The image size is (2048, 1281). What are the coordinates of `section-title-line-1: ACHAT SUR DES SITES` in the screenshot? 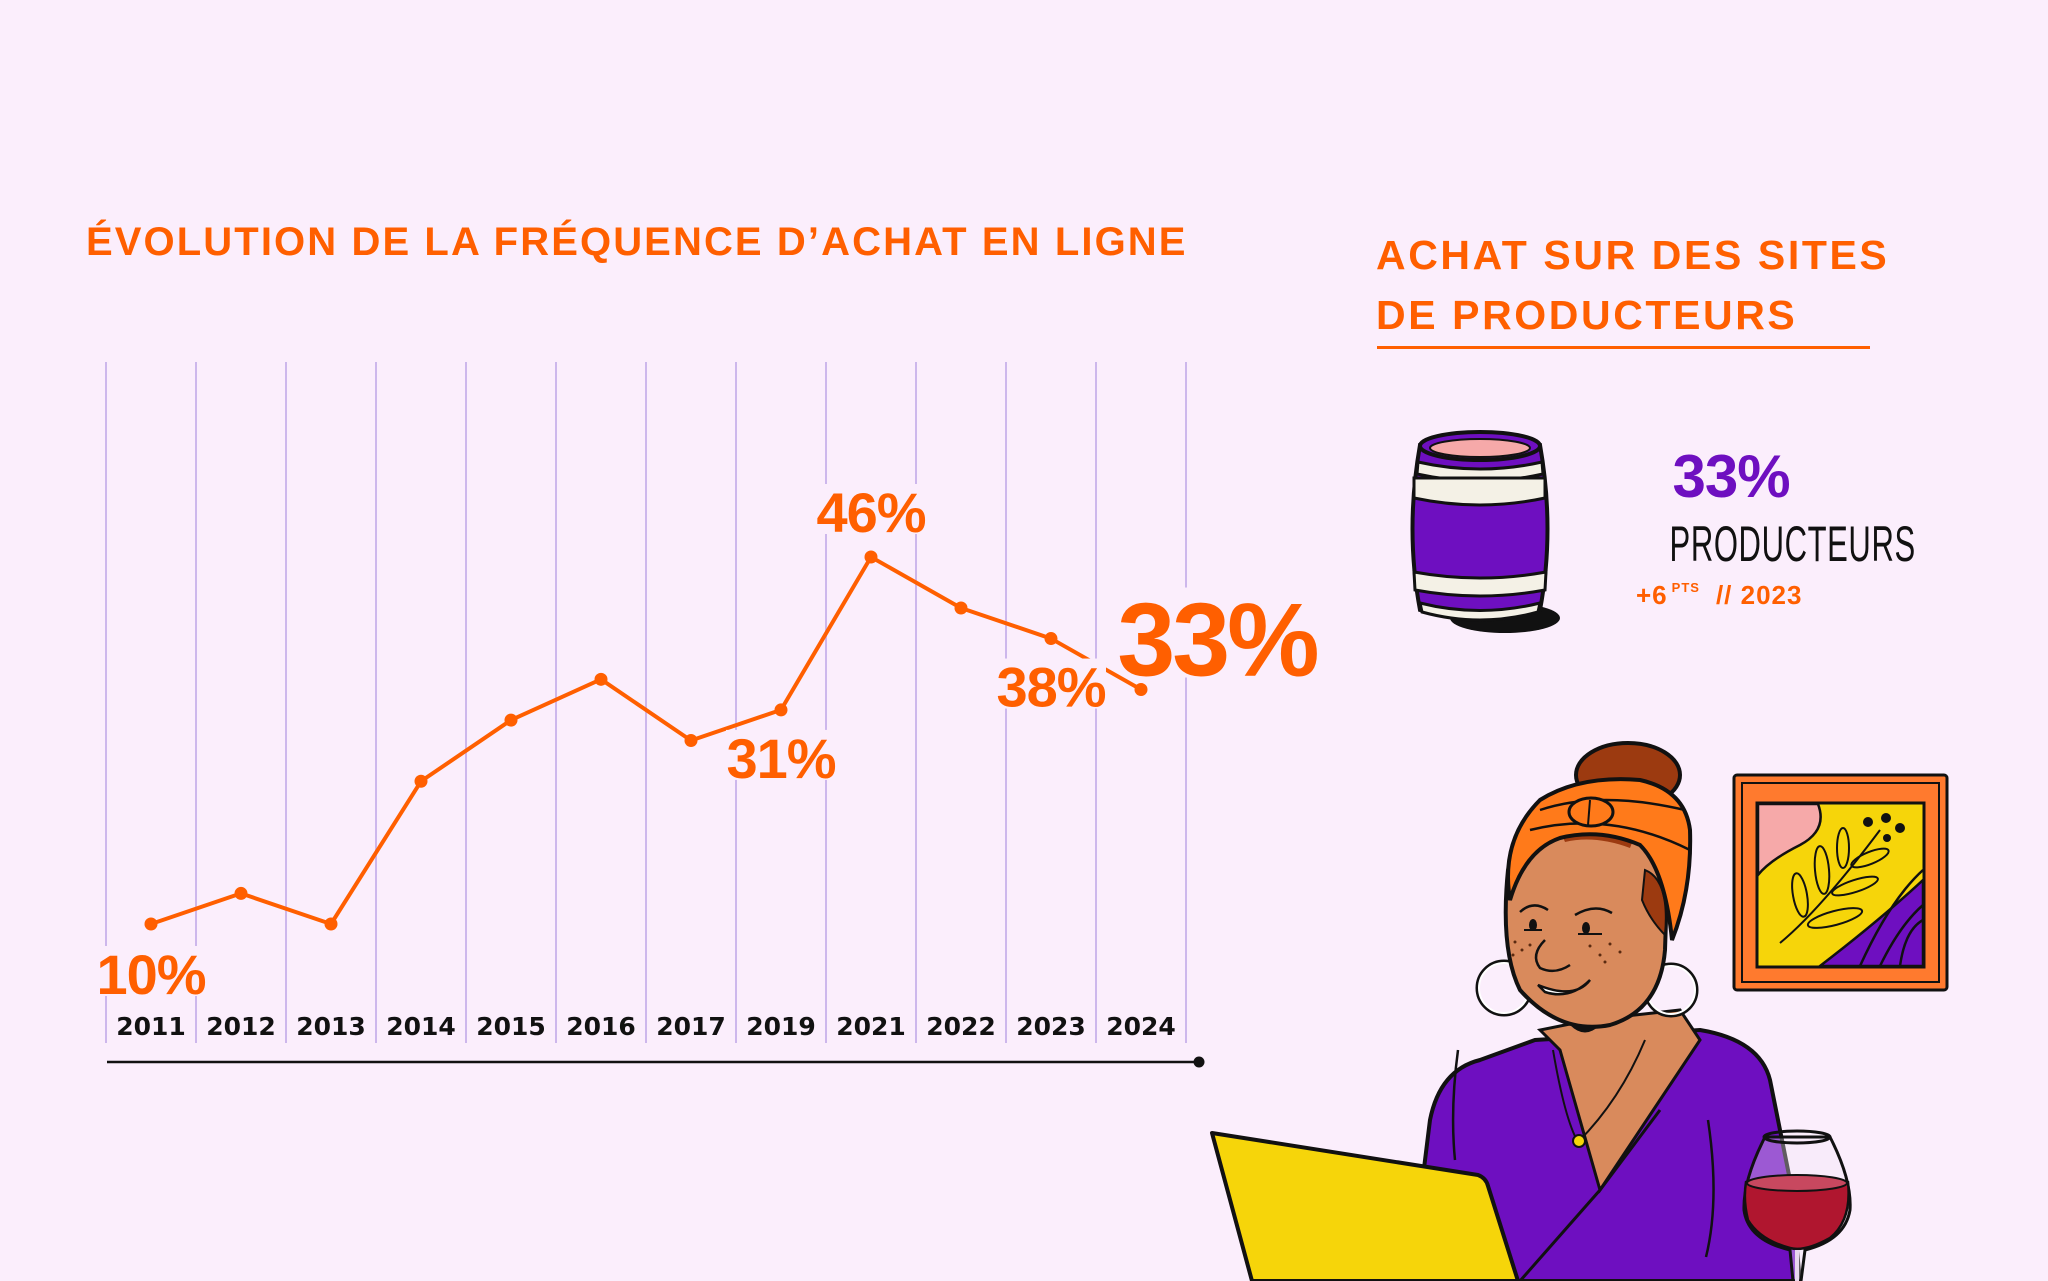 It's located at (1633, 255).